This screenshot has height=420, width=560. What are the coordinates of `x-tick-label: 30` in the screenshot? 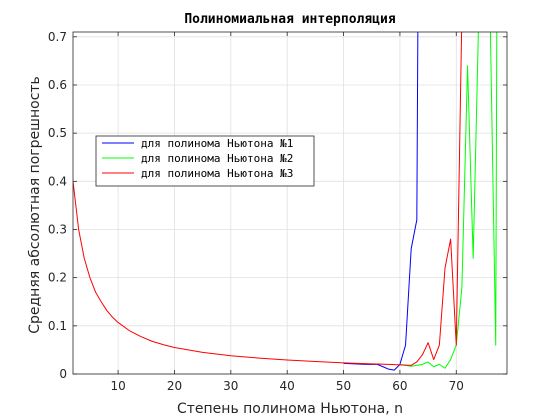 It's located at (230, 386).